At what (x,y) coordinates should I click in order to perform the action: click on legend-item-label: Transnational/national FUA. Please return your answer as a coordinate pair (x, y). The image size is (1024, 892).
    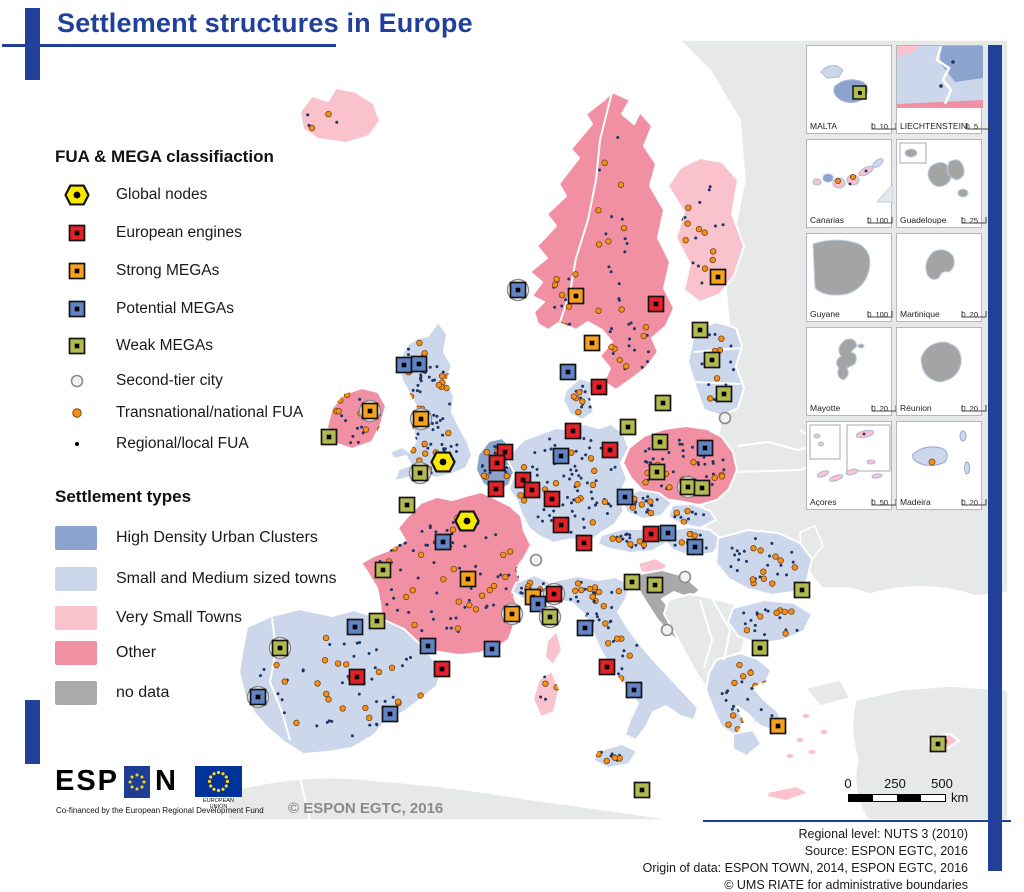
    Looking at the image, I should click on (210, 412).